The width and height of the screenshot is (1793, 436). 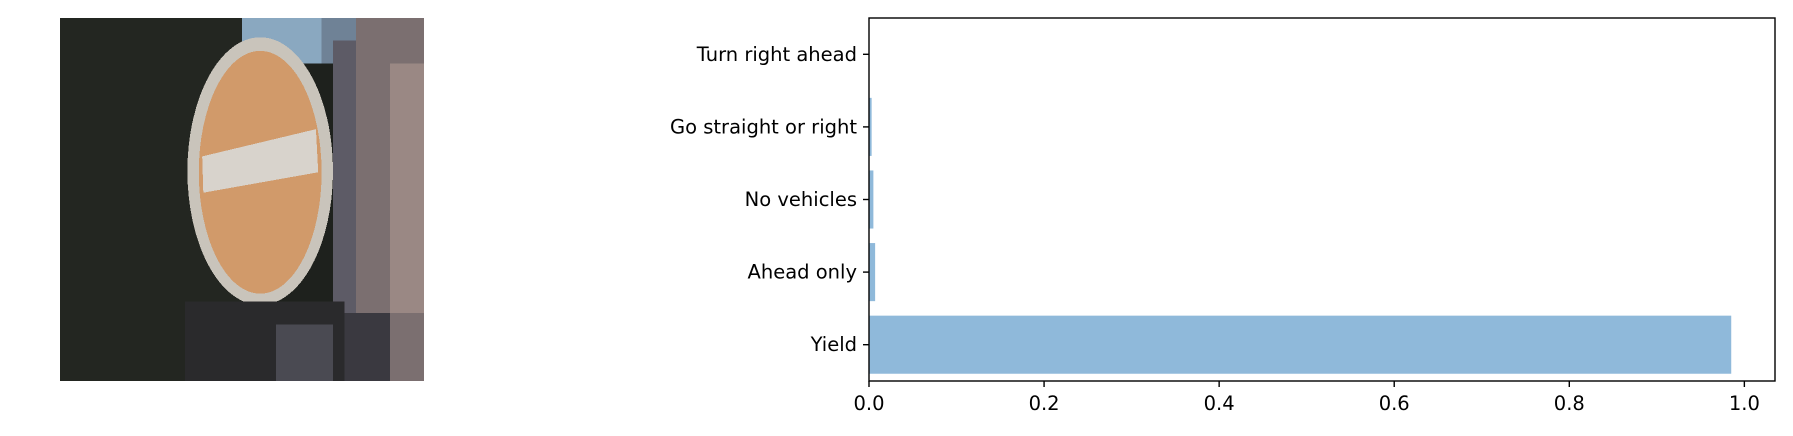 I want to click on y-tick-label: Turn right ahead, so click(x=776, y=54).